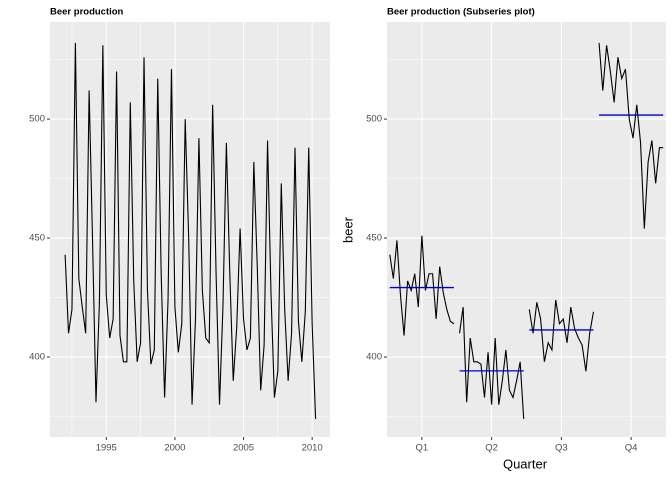 The image size is (672, 480). I want to click on x-tick-label: Q1, so click(422, 448).